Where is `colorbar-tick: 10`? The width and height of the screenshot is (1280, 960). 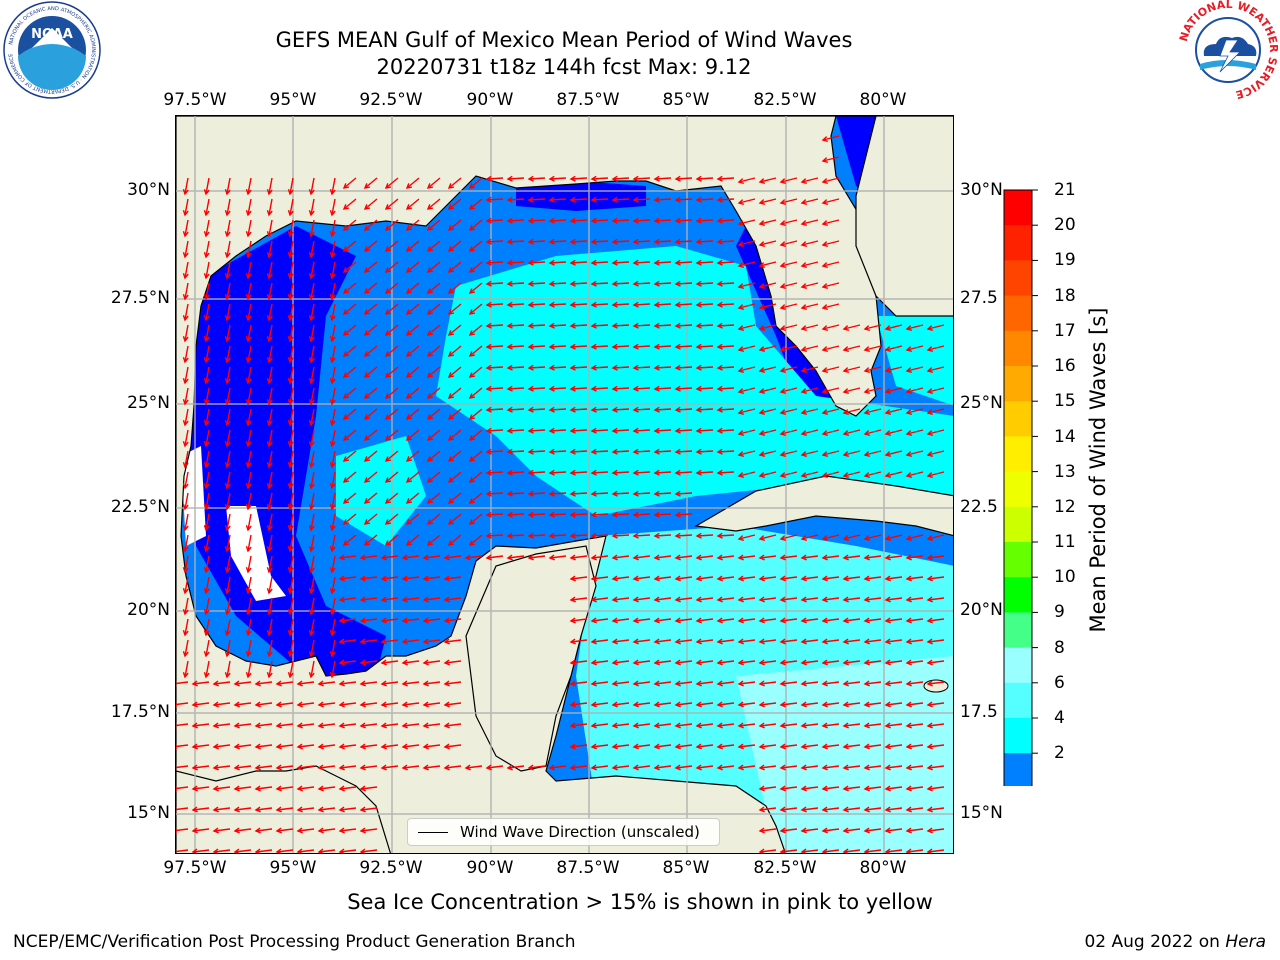 colorbar-tick: 10 is located at coordinates (1065, 577).